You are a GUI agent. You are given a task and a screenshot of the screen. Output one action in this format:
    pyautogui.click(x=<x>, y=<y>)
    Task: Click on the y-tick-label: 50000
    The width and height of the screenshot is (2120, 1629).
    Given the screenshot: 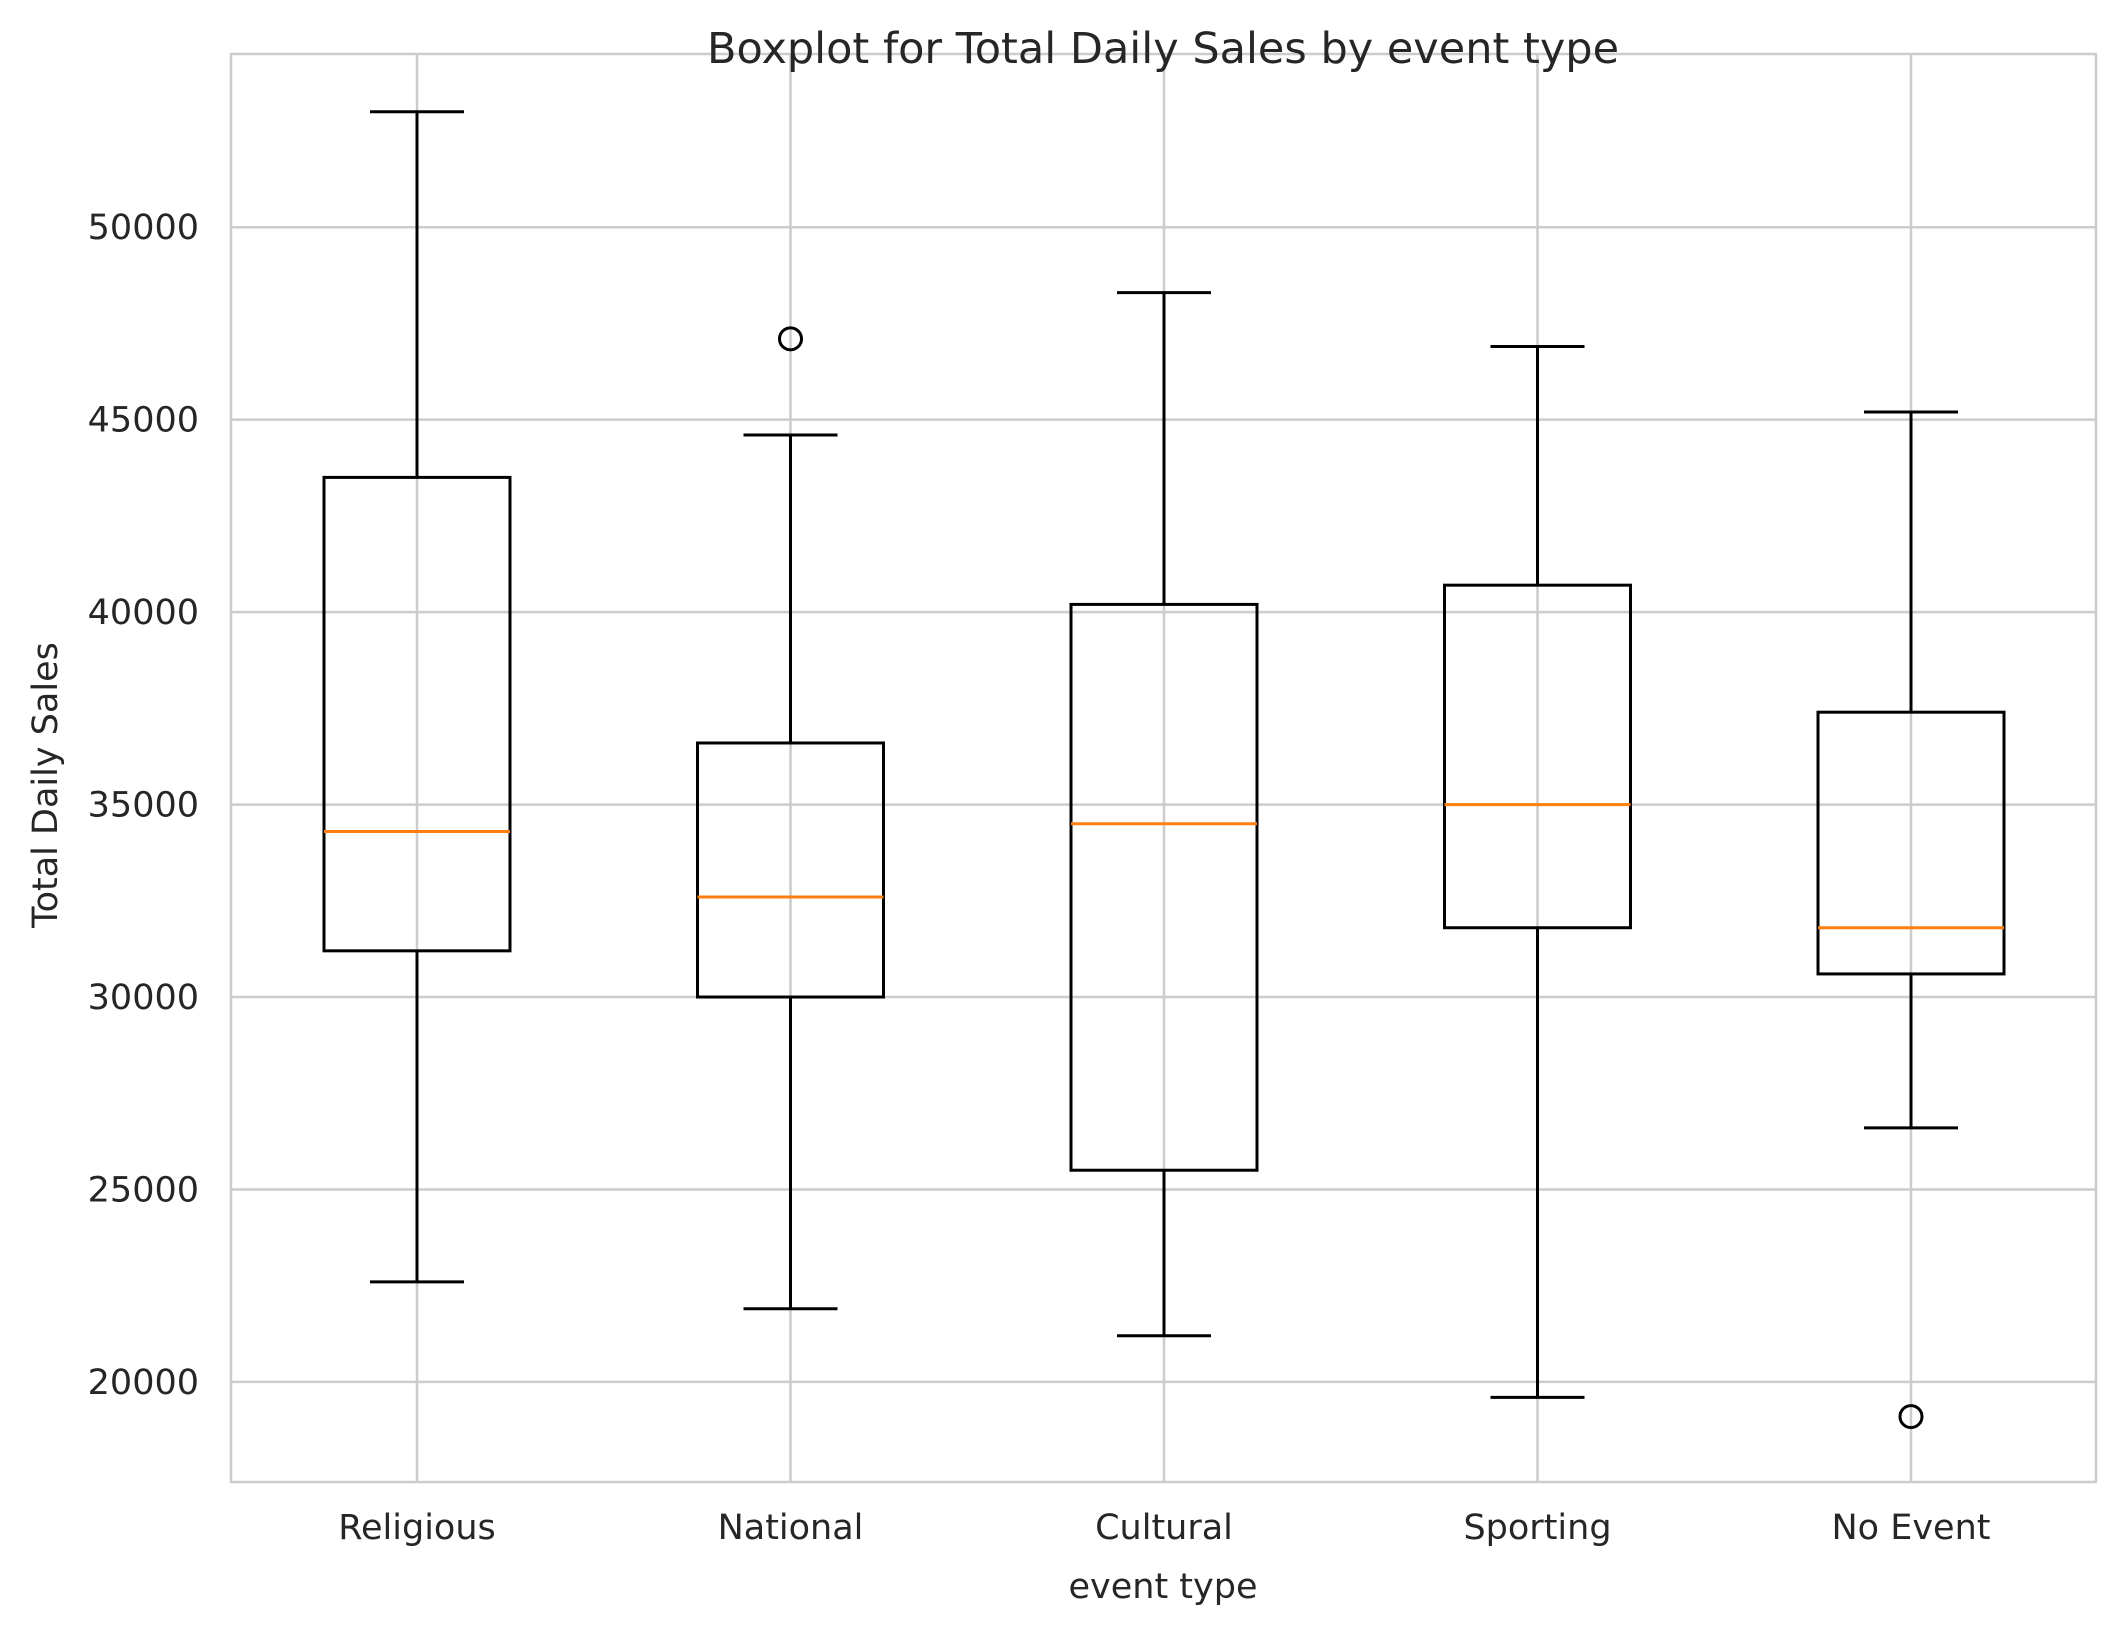 What is the action you would take?
    pyautogui.click(x=143, y=228)
    